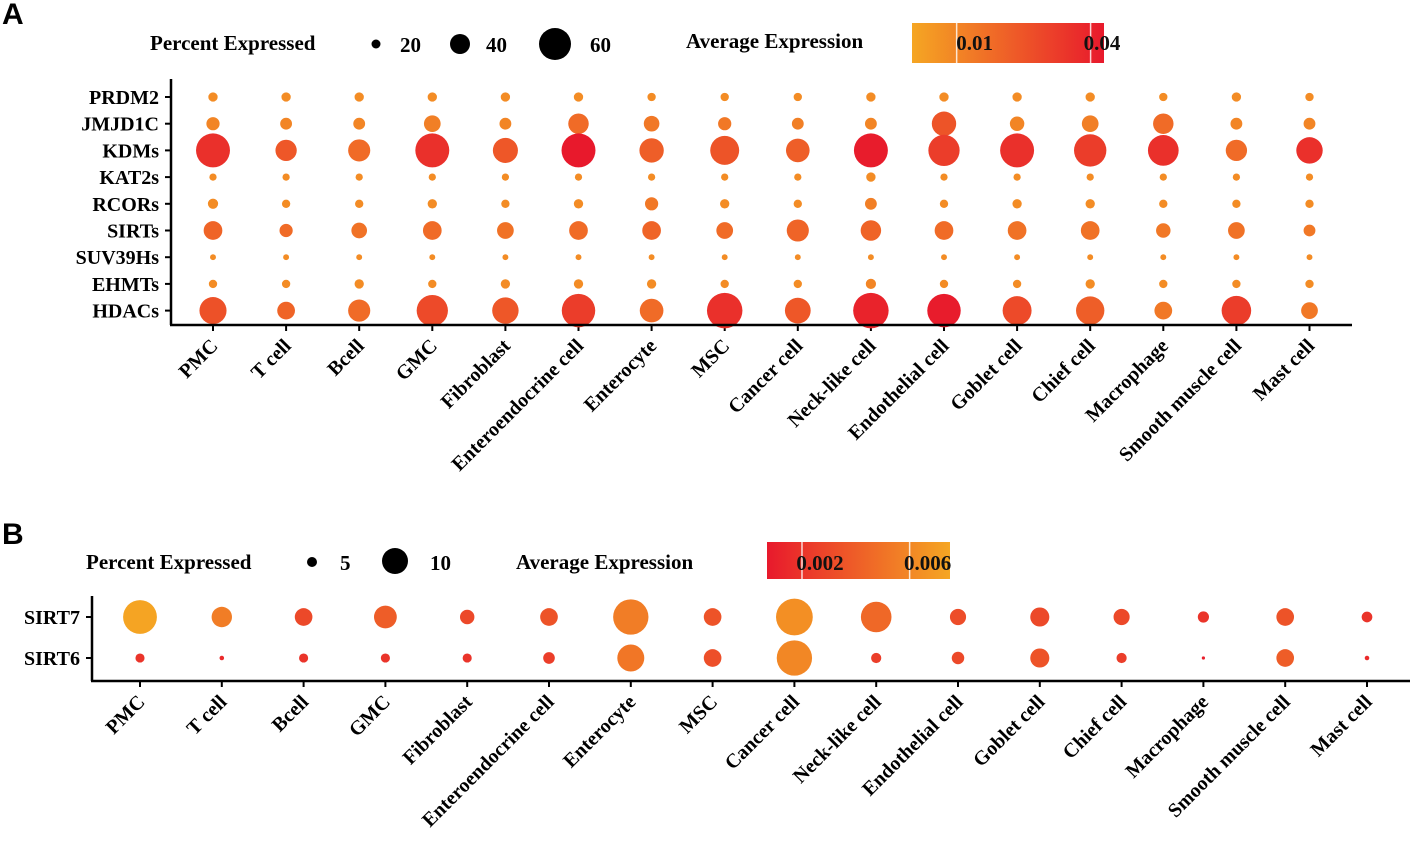 This screenshot has width=1417, height=862. What do you see at coordinates (903, 43) in the screenshot?
I see `color-legend-a: Average Expression 0.01 0.04` at bounding box center [903, 43].